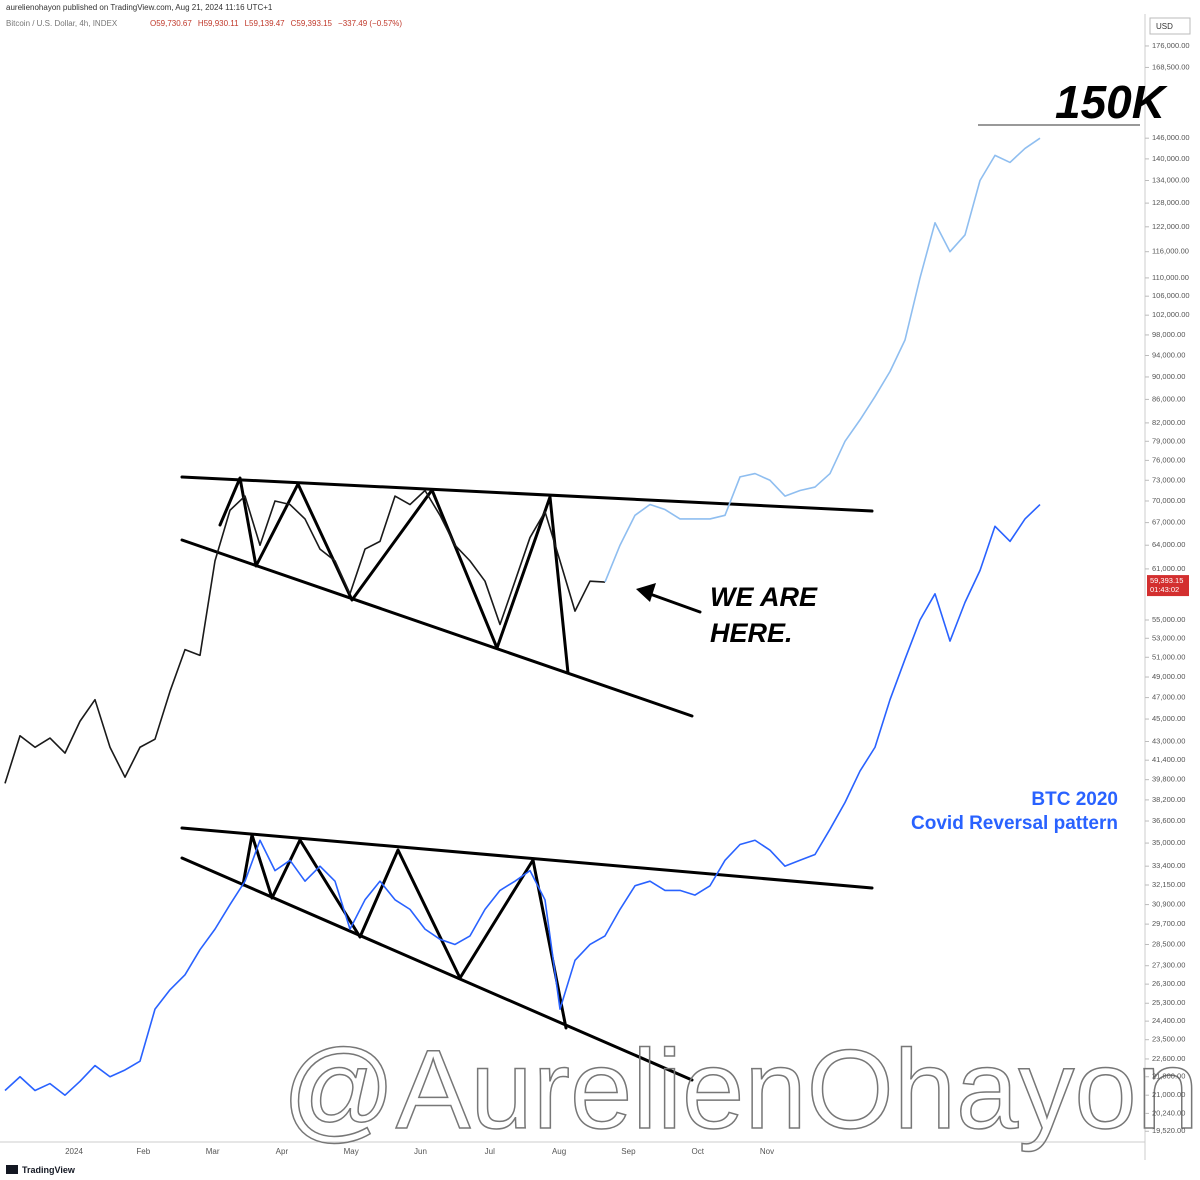  I want to click on y-tick-label: 106,000.00, so click(1171, 295).